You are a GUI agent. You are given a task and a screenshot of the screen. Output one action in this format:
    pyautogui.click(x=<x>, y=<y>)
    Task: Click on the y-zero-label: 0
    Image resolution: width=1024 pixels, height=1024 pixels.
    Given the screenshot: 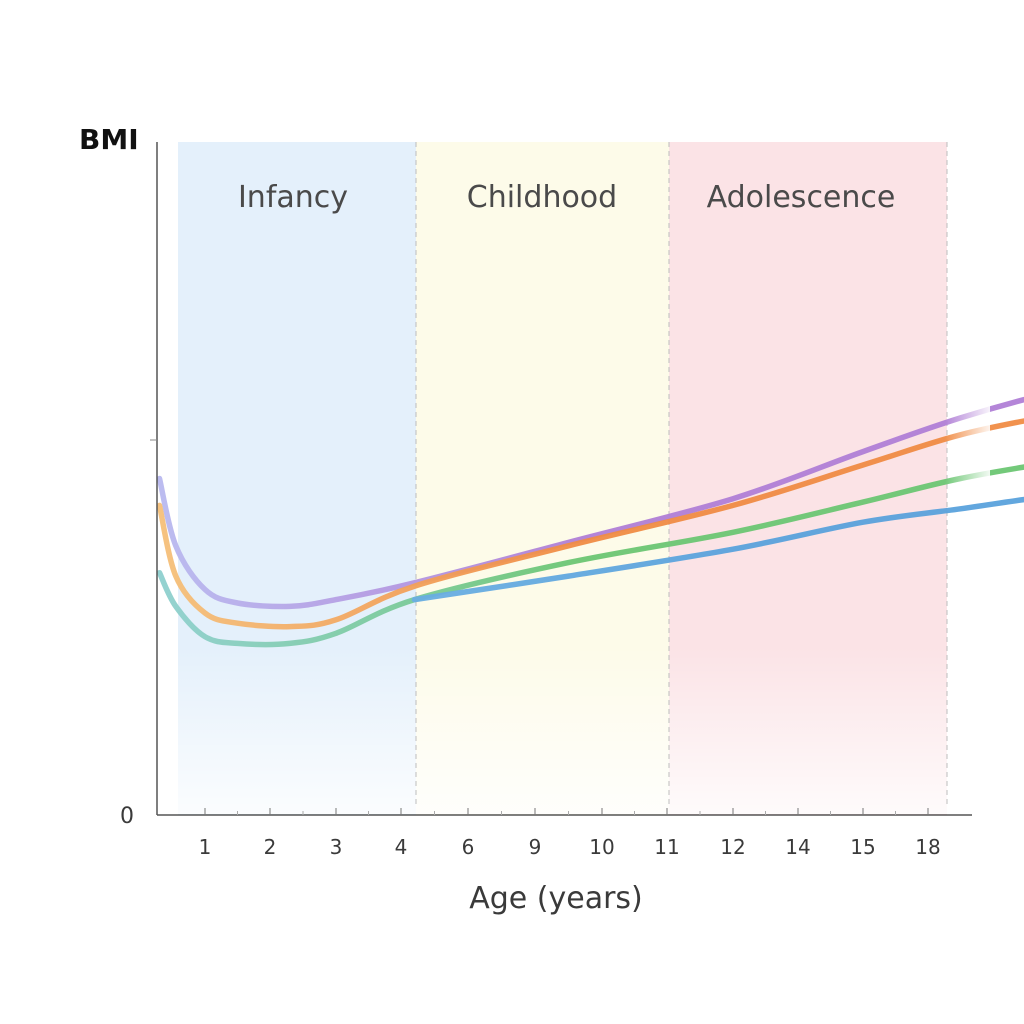 What is the action you would take?
    pyautogui.click(x=127, y=816)
    